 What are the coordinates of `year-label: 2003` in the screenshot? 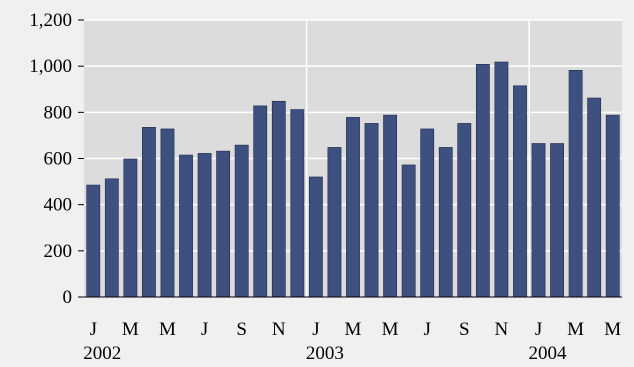 It's located at (325, 353).